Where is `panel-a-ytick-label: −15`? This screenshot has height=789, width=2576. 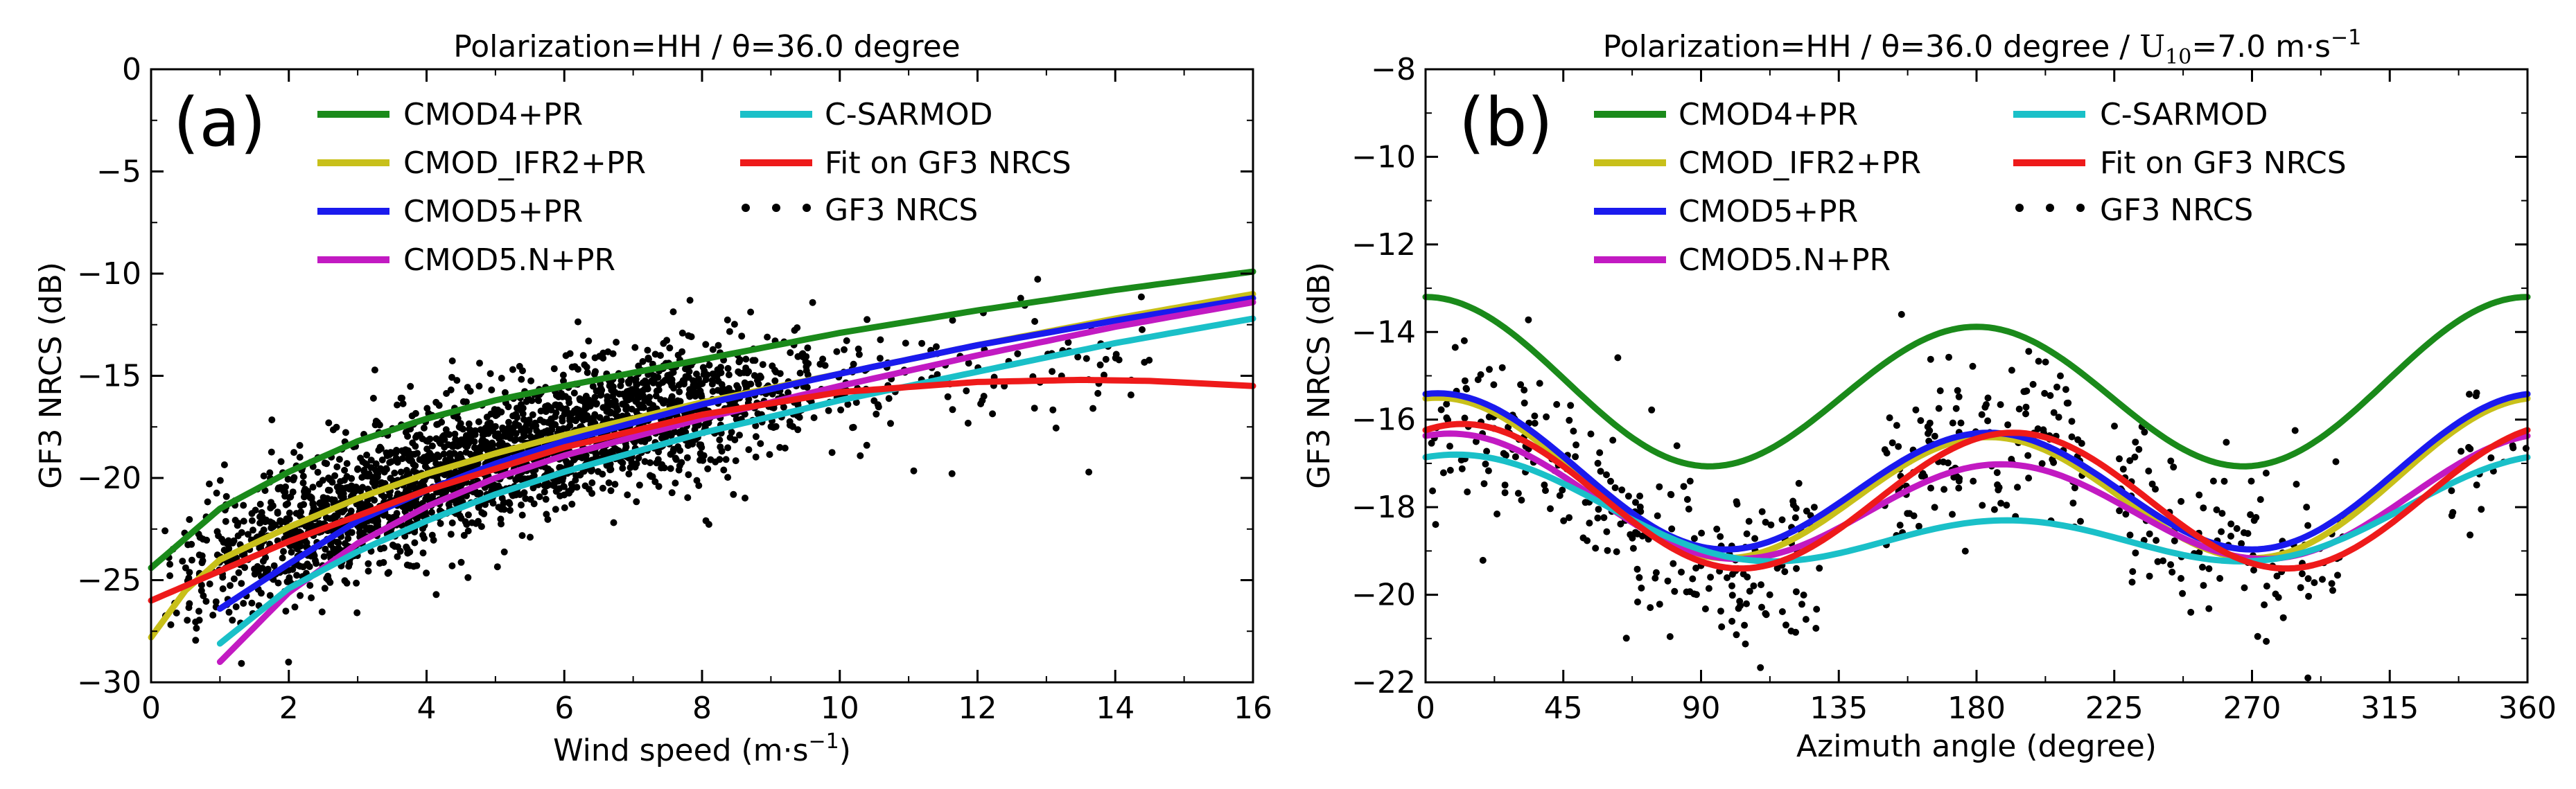 panel-a-ytick-label: −15 is located at coordinates (109, 376).